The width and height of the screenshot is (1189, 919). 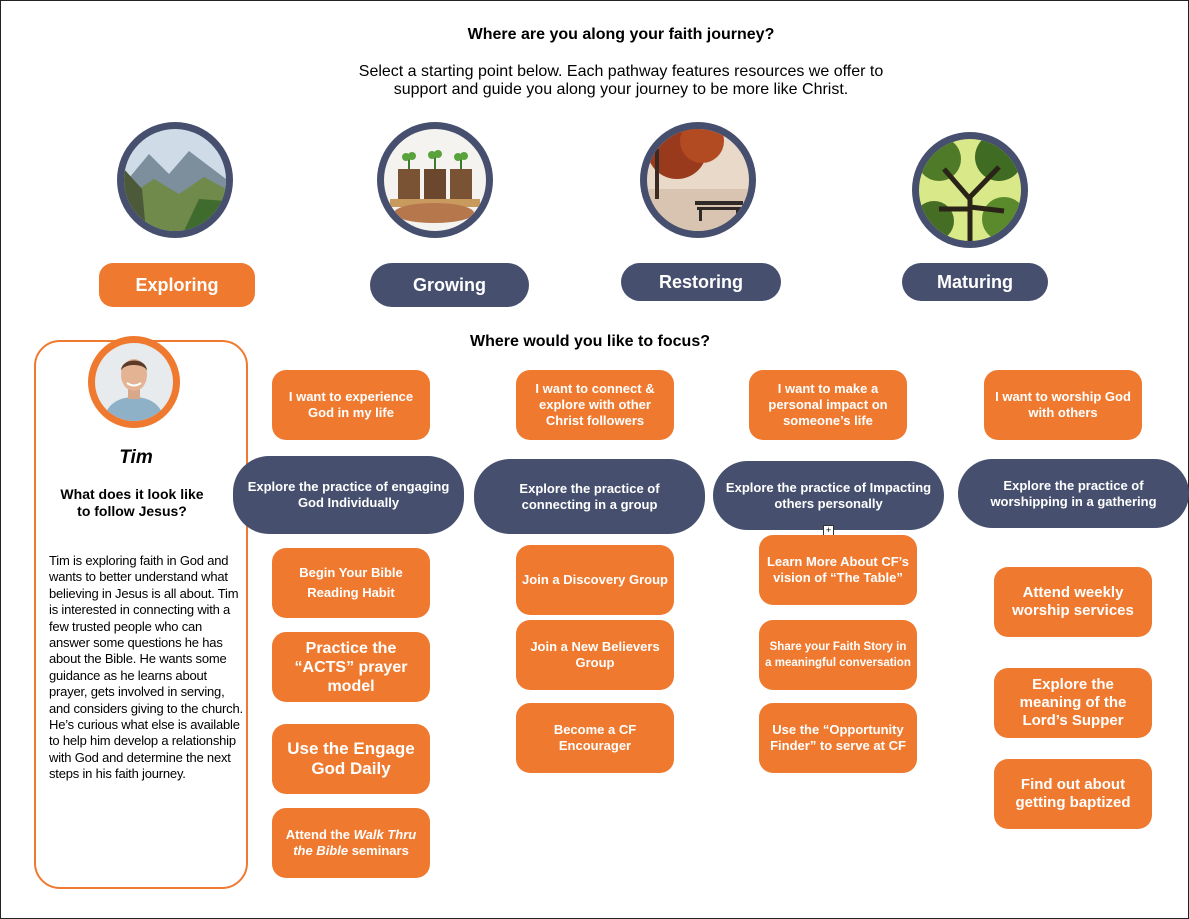 I want to click on persona-name: Tim, so click(x=136, y=457).